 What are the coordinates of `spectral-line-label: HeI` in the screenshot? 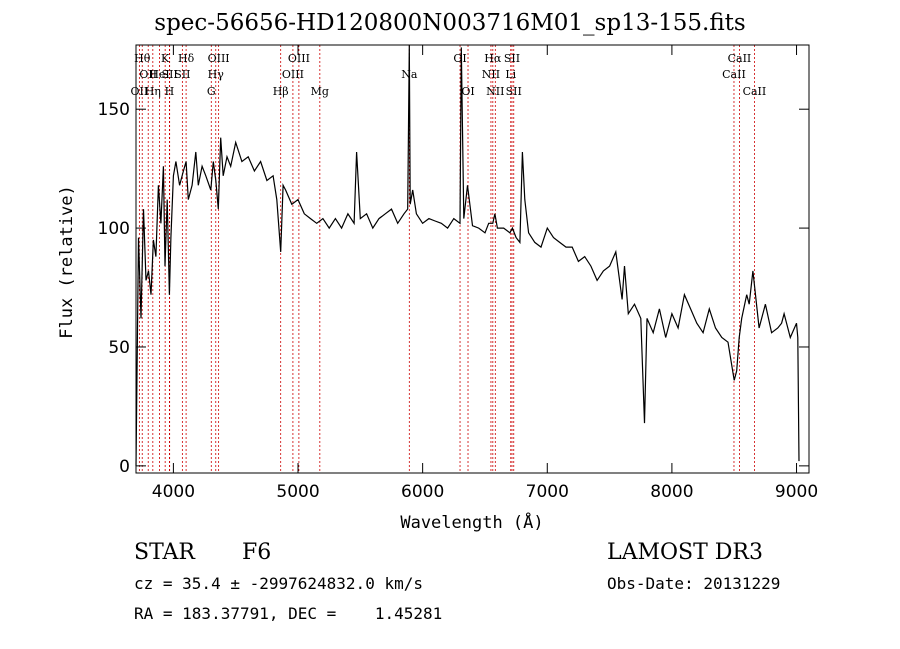 It's located at (159, 74).